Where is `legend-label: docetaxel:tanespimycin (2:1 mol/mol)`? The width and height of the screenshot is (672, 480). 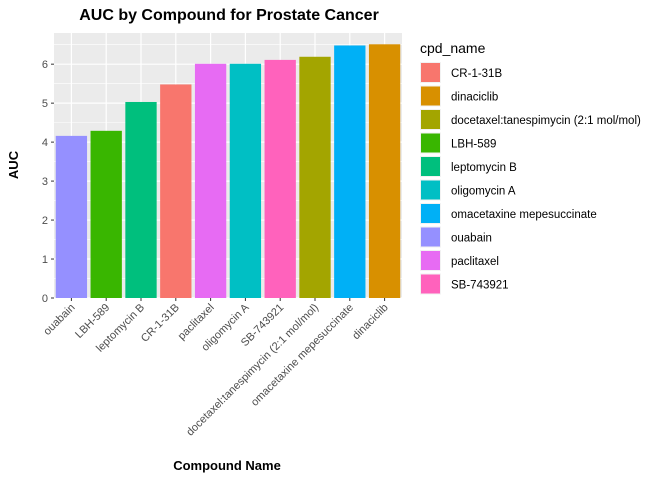 legend-label: docetaxel:tanespimycin (2:1 mol/mol) is located at coordinates (546, 121).